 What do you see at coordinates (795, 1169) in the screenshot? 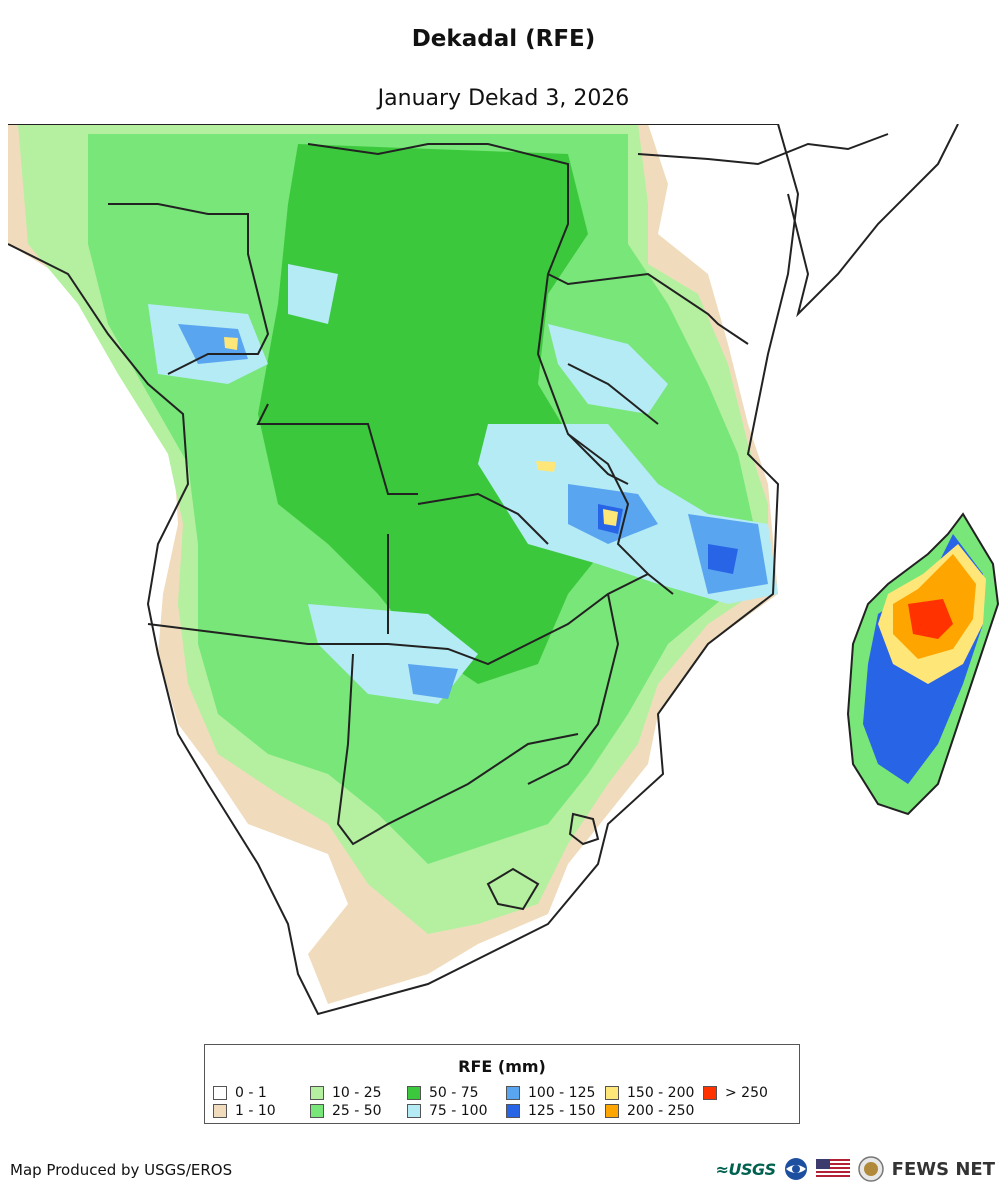
I see `noaa-logo-icon` at bounding box center [795, 1169].